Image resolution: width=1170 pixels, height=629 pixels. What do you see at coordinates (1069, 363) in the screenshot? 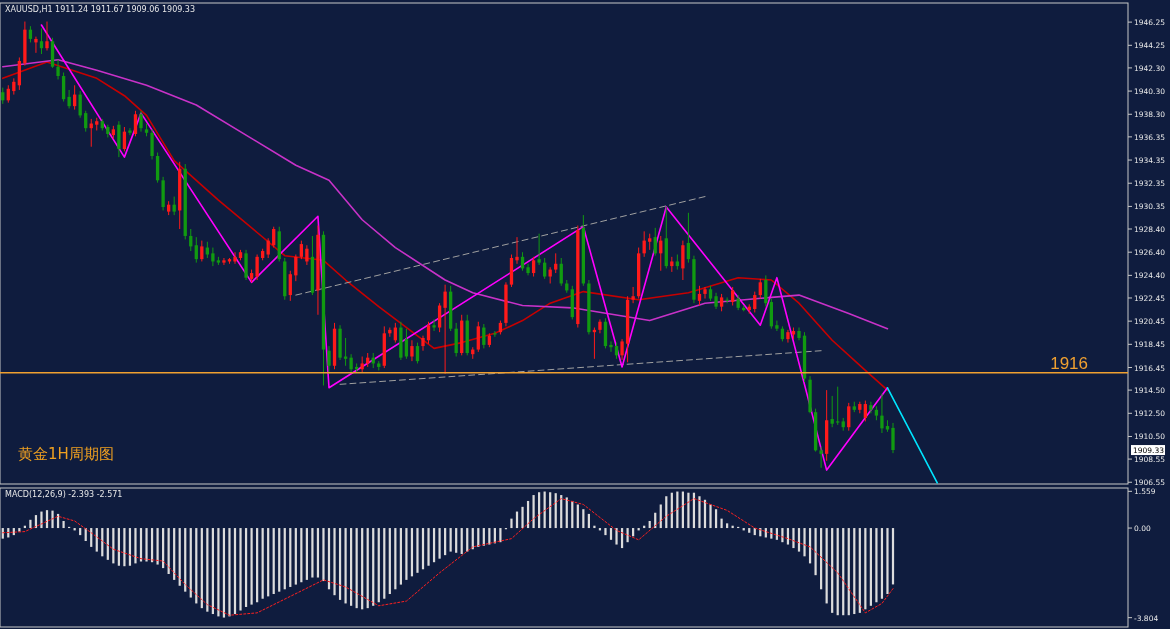
I see `ref-line-label: 1916` at bounding box center [1069, 363].